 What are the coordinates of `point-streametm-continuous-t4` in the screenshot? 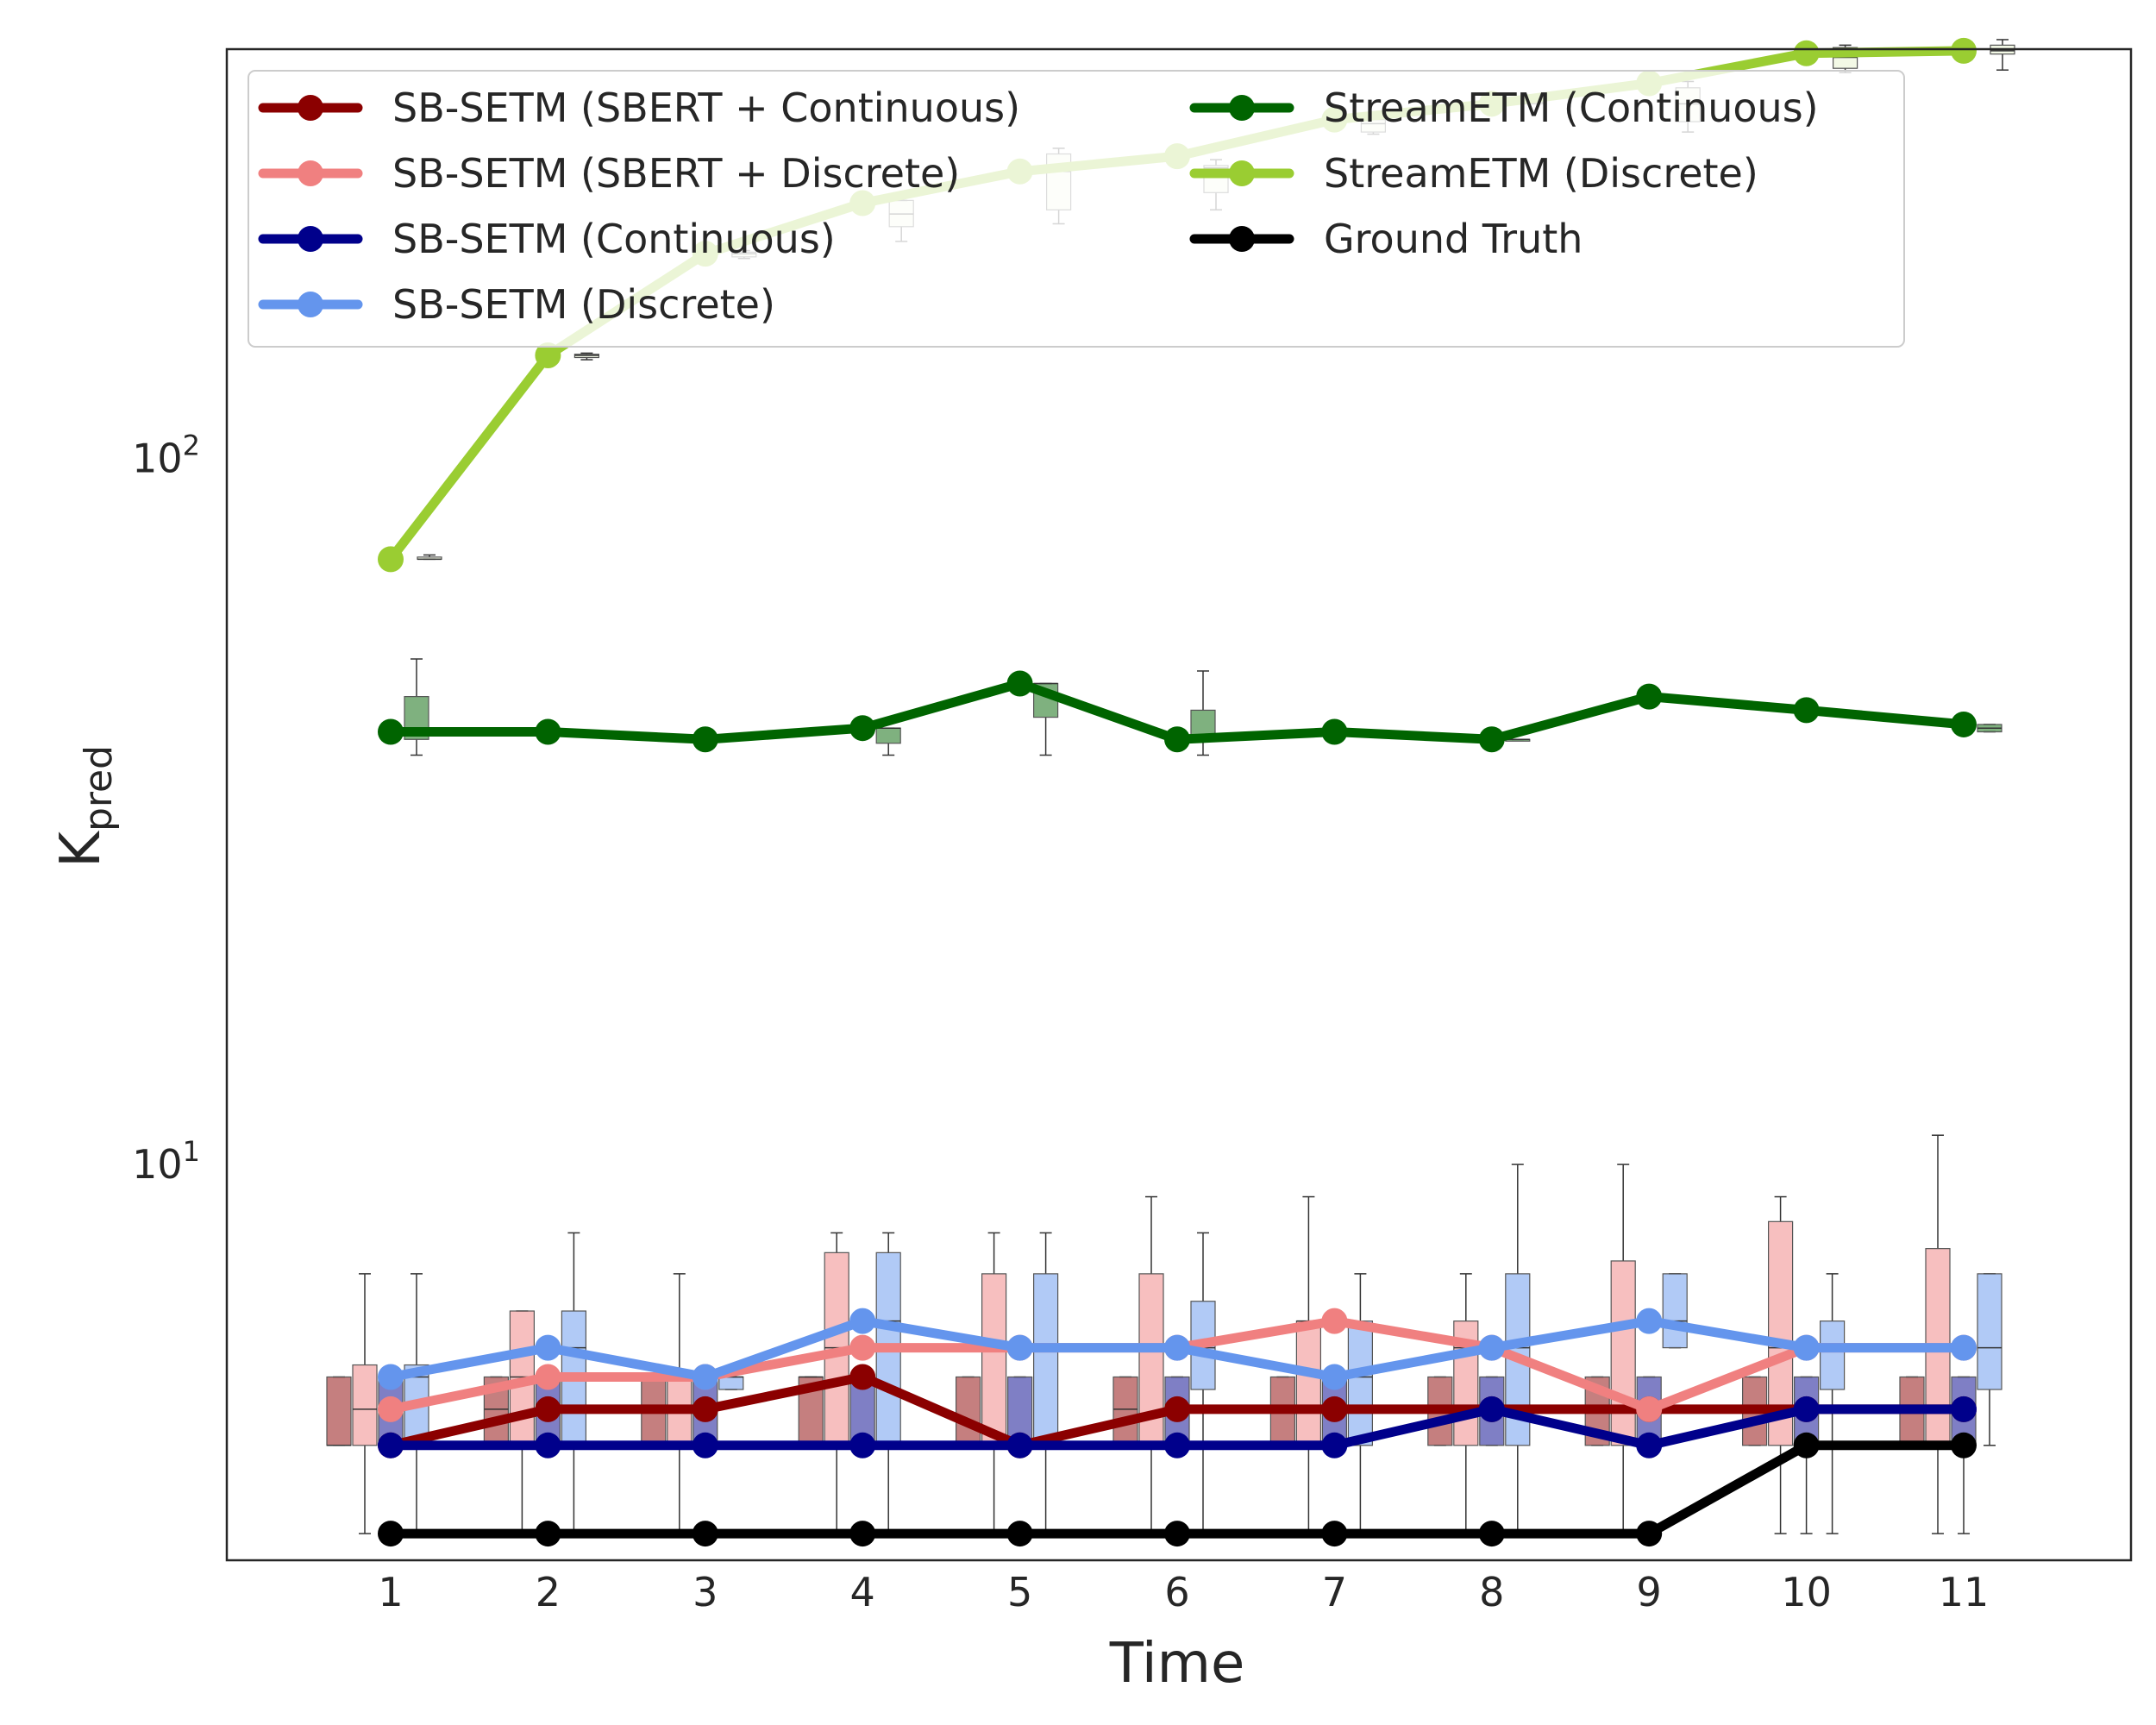 It's located at (862, 729).